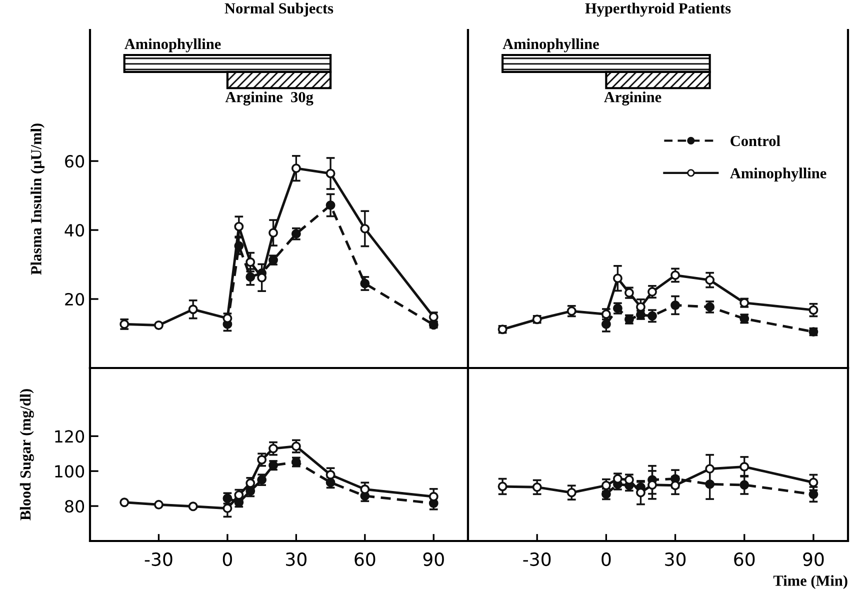  I want to click on x-axis-title: Time (Min), so click(810, 582).